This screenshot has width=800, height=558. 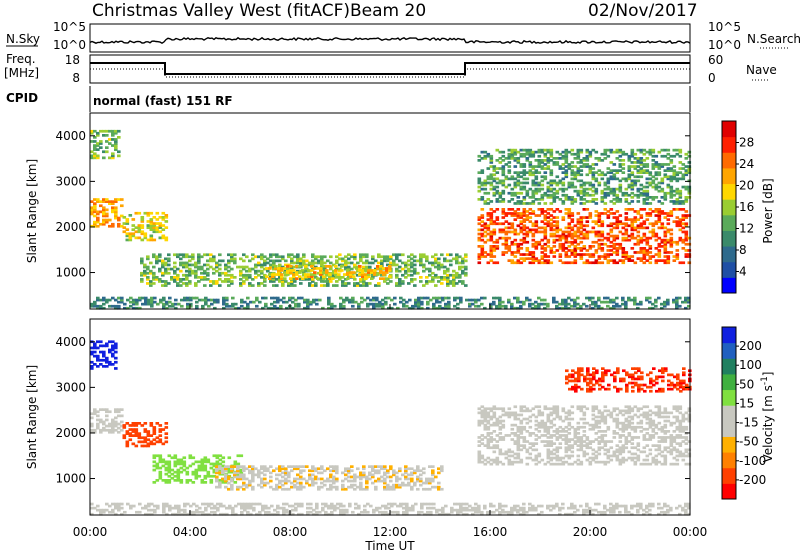 I want to click on power-colorbar-tick-label: 28, so click(x=746, y=143).